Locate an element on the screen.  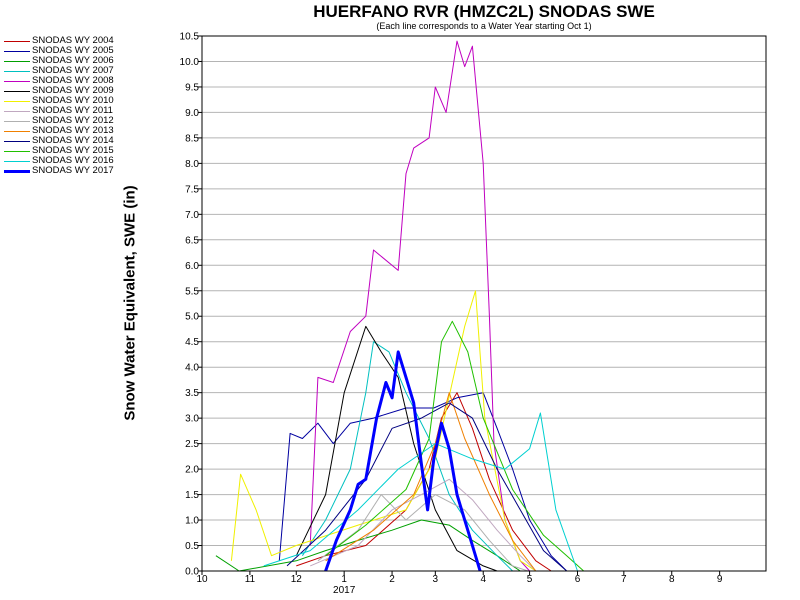
legend-item: SNODAS WY 2007 is located at coordinates (59, 71).